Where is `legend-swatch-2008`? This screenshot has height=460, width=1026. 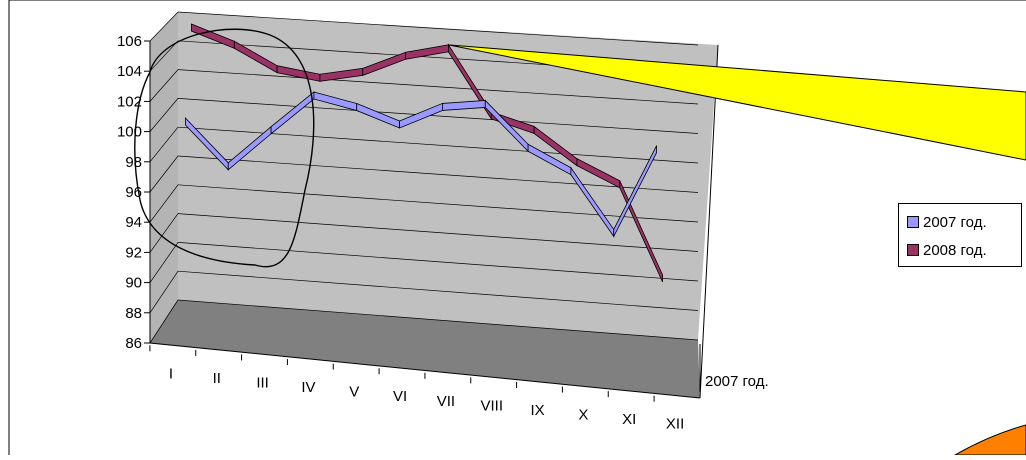 legend-swatch-2008 is located at coordinates (913, 250).